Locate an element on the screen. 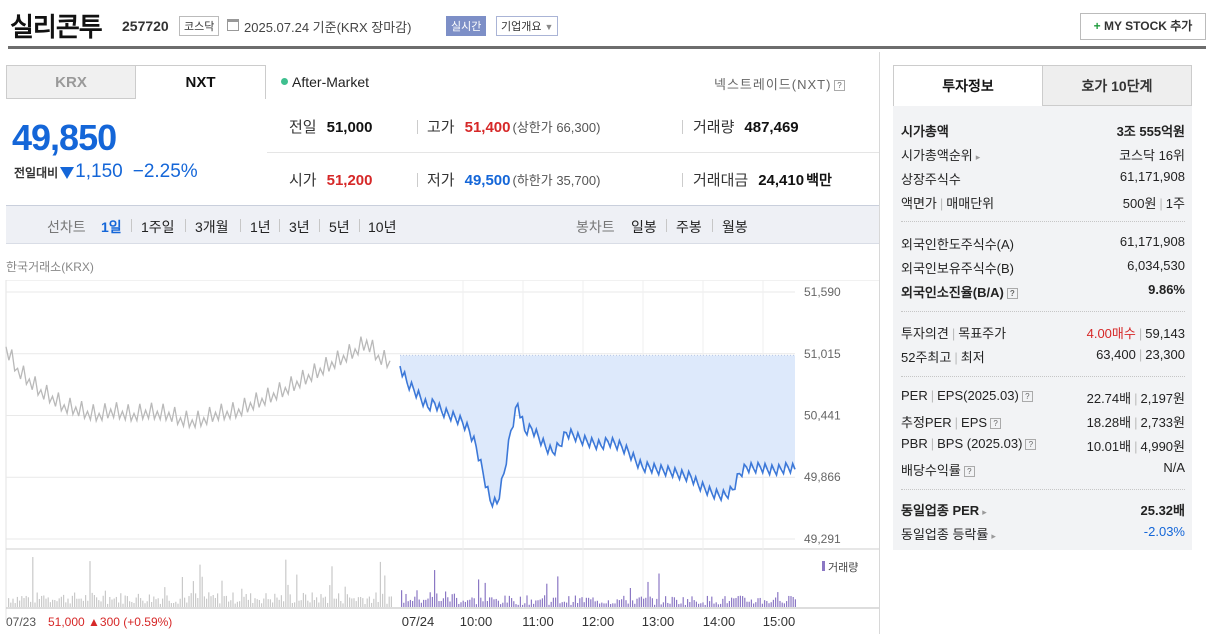  period-1w: 1주일 is located at coordinates (158, 227).